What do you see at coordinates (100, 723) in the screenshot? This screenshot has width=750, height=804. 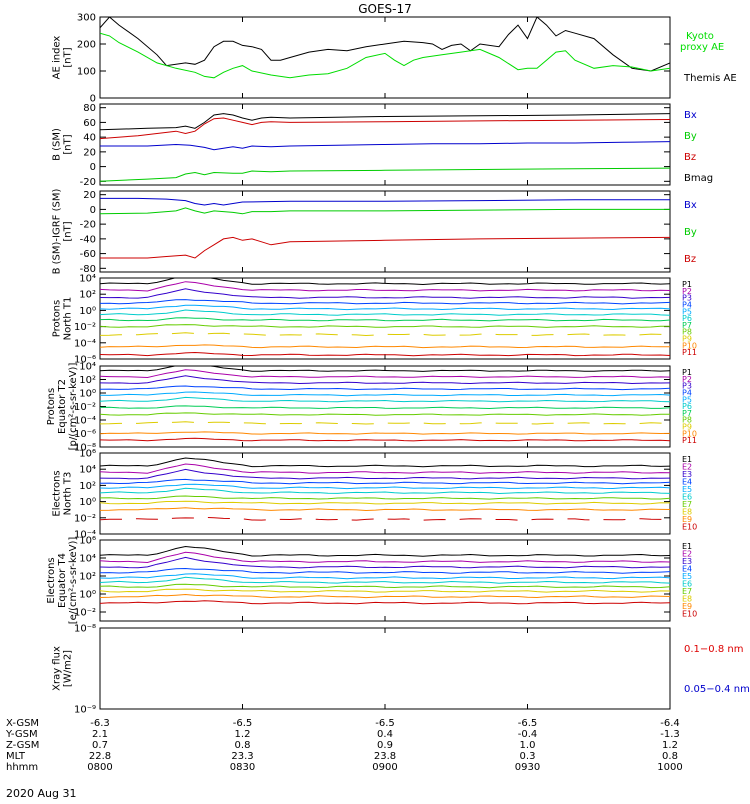 I see `ephemeris-value-xgsm: -6.3` at bounding box center [100, 723].